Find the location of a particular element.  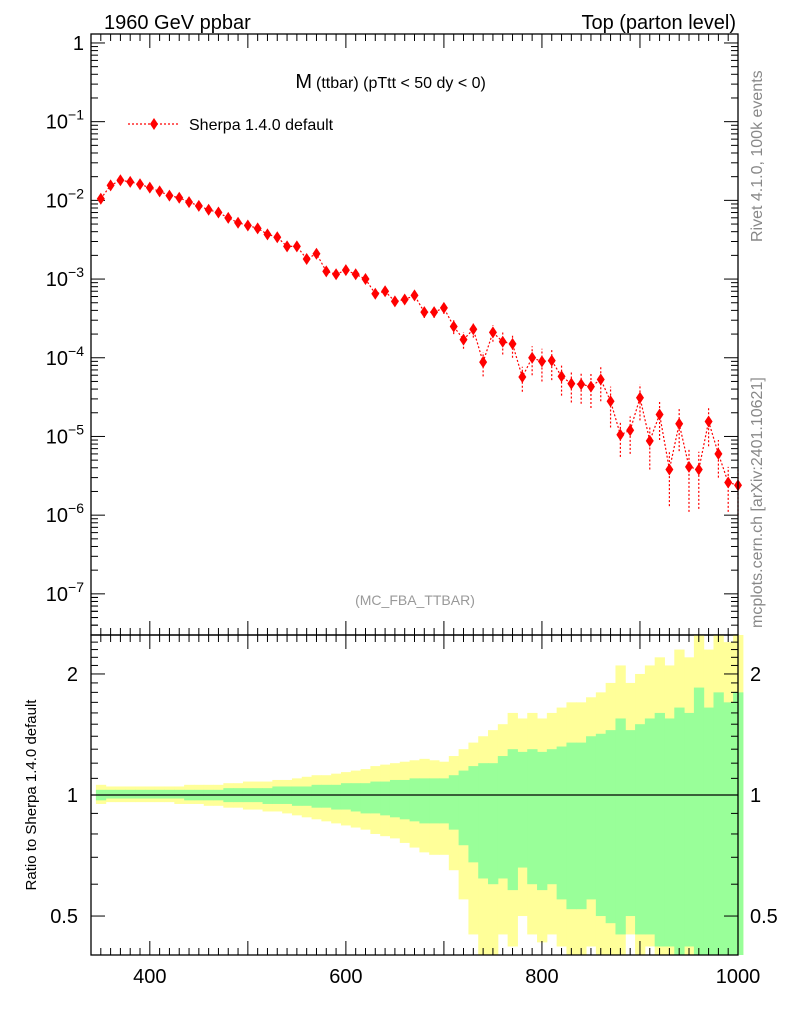

x-tick-label: 1000 is located at coordinates (738, 977).